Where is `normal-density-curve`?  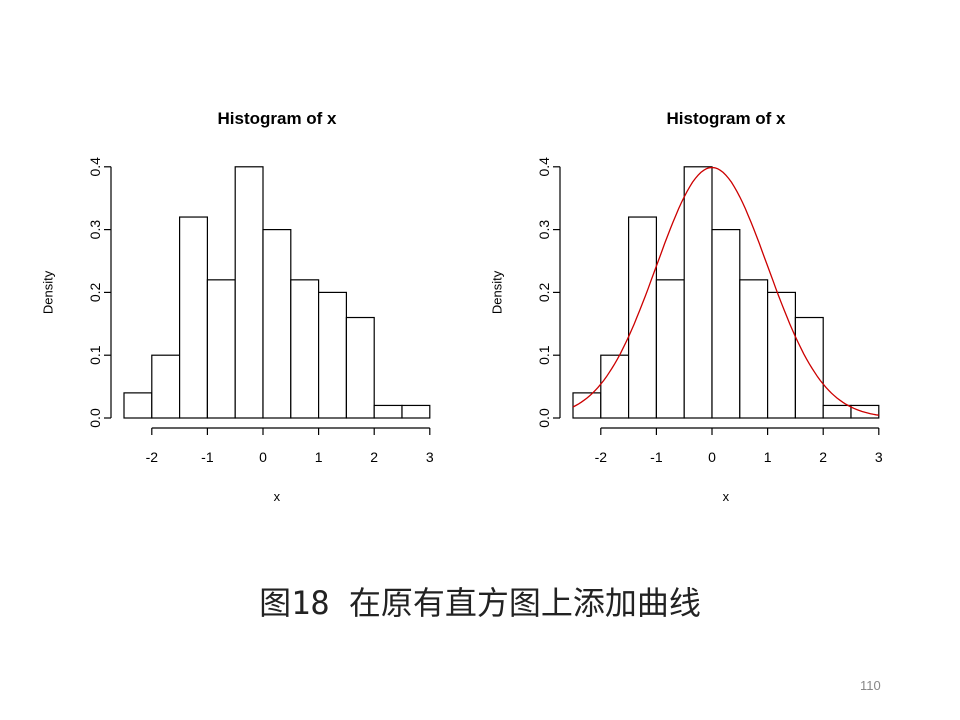 normal-density-curve is located at coordinates (725, 291).